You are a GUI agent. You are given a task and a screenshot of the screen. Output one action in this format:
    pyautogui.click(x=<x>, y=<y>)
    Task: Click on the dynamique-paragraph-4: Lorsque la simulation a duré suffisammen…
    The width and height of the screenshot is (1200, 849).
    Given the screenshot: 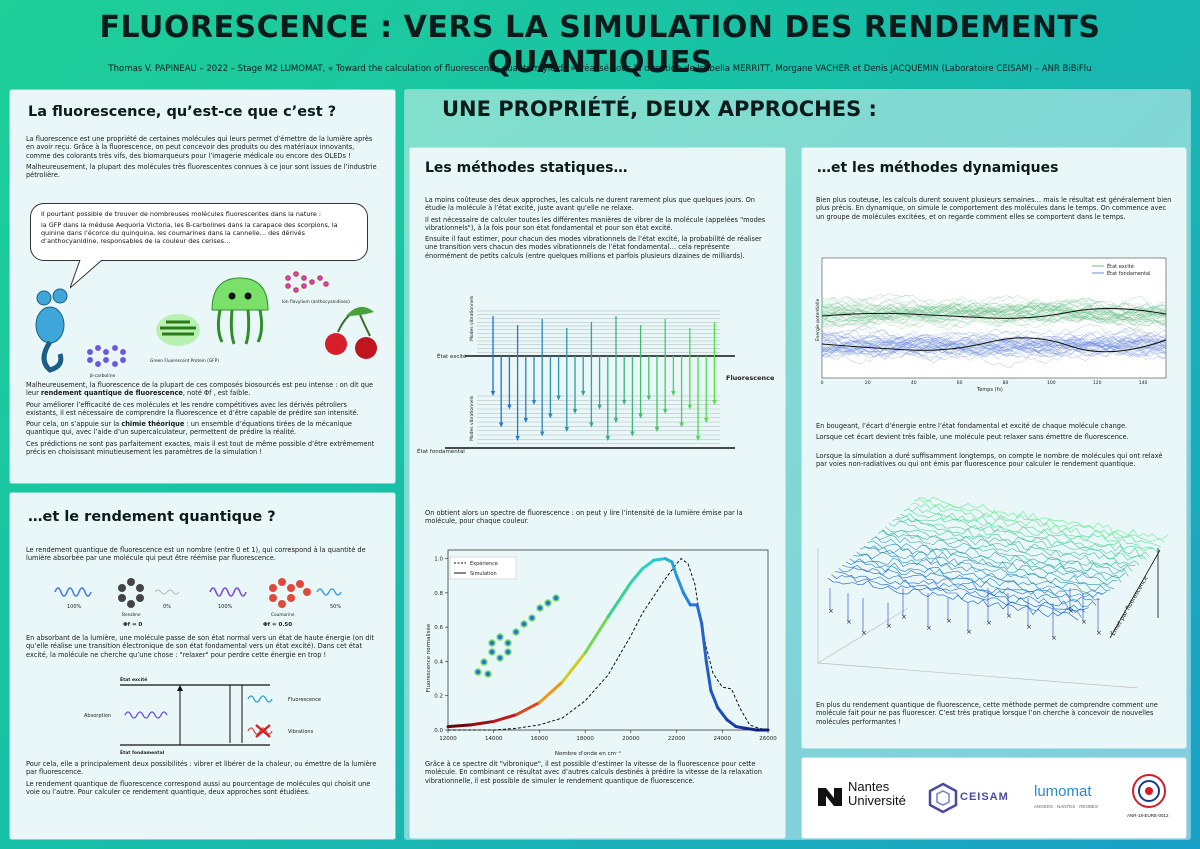 What is the action you would take?
    pyautogui.click(x=989, y=460)
    